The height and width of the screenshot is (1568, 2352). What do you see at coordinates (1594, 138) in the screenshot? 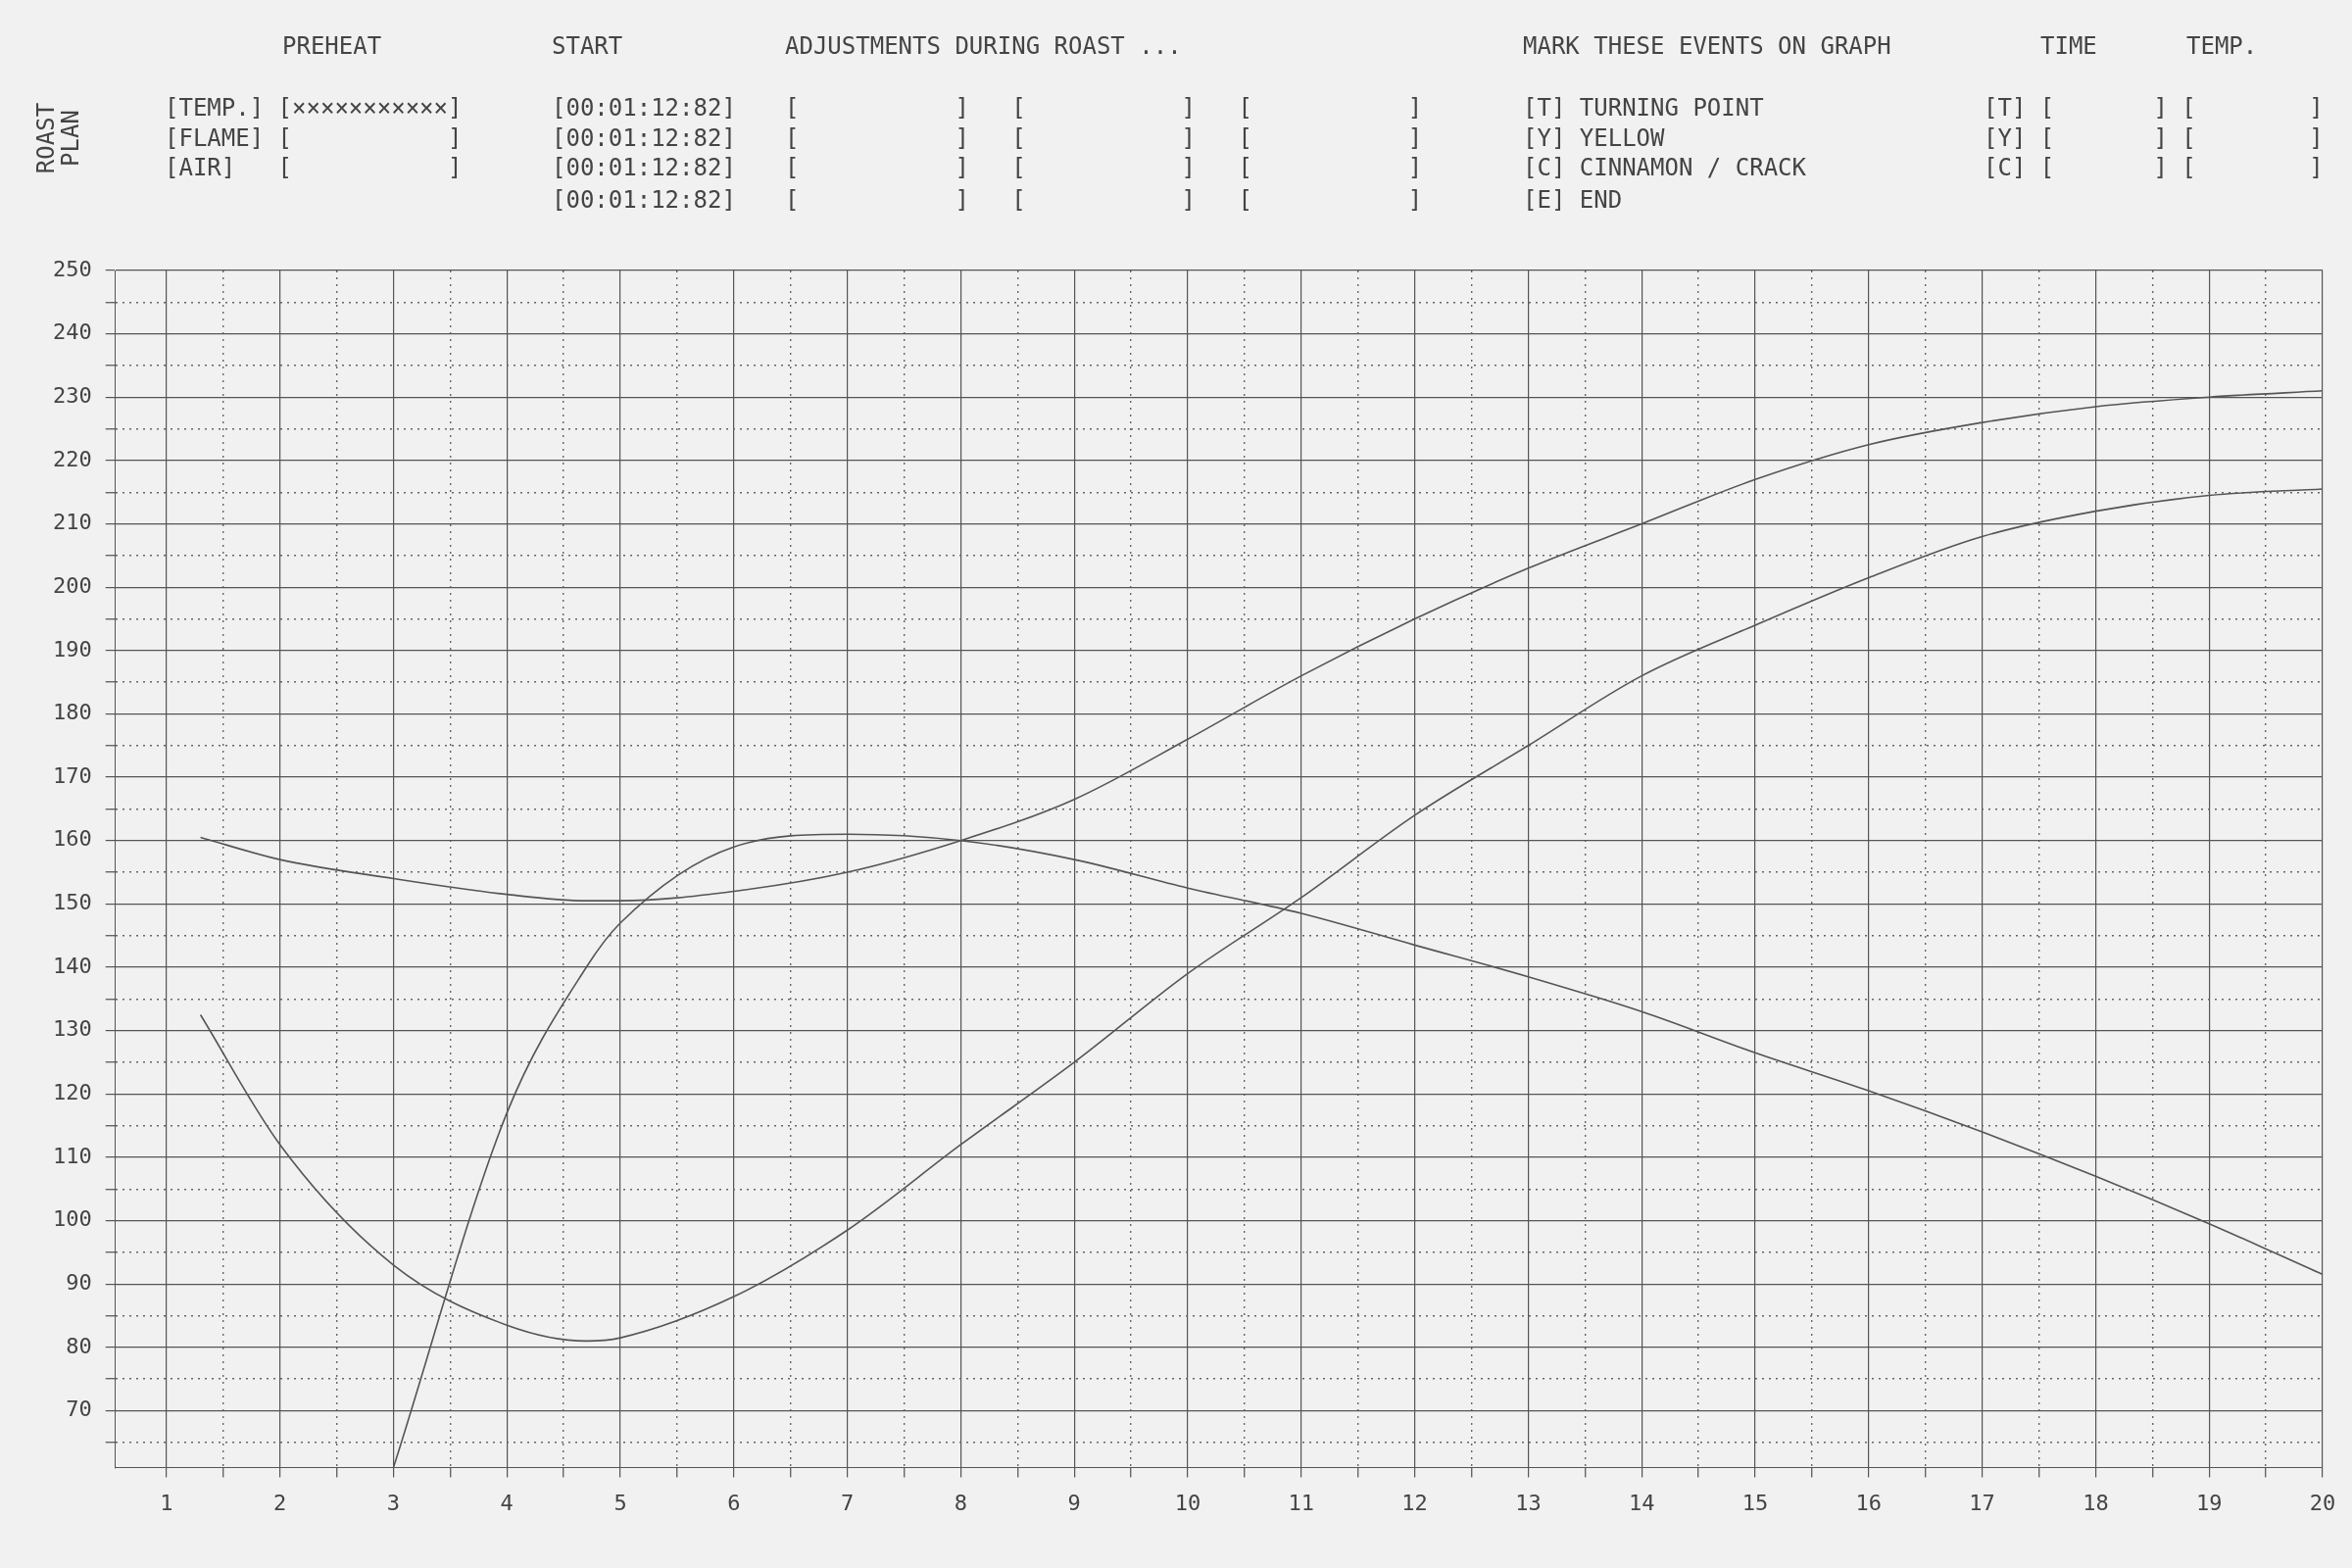
I see `text: [Y] YELLOW` at bounding box center [1594, 138].